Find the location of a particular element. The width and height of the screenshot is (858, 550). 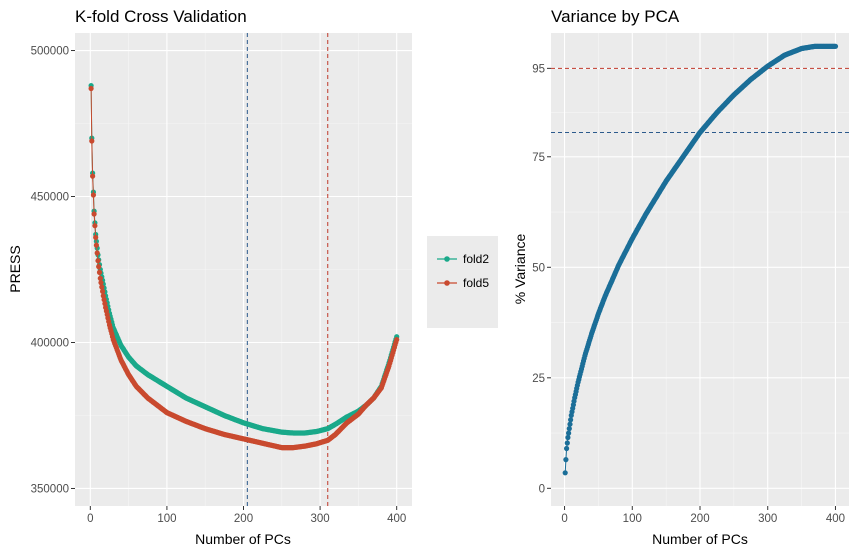

cv-x-axis-title: Number of PCs is located at coordinates (243, 539).